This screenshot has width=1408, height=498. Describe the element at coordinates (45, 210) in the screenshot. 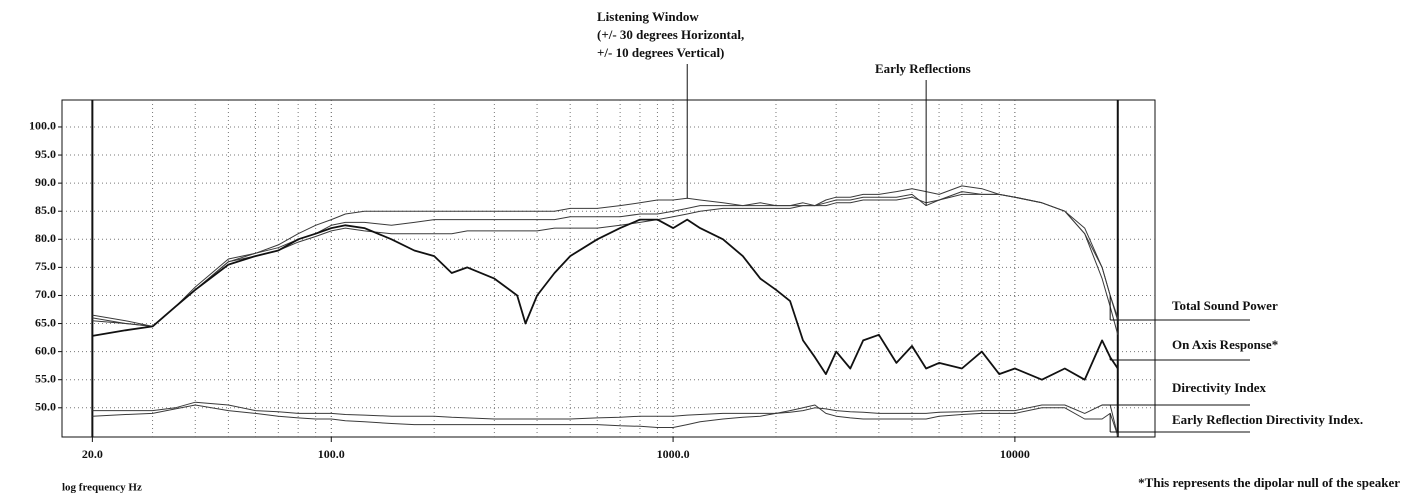

I see `y-tick-label: 85.0` at that location.